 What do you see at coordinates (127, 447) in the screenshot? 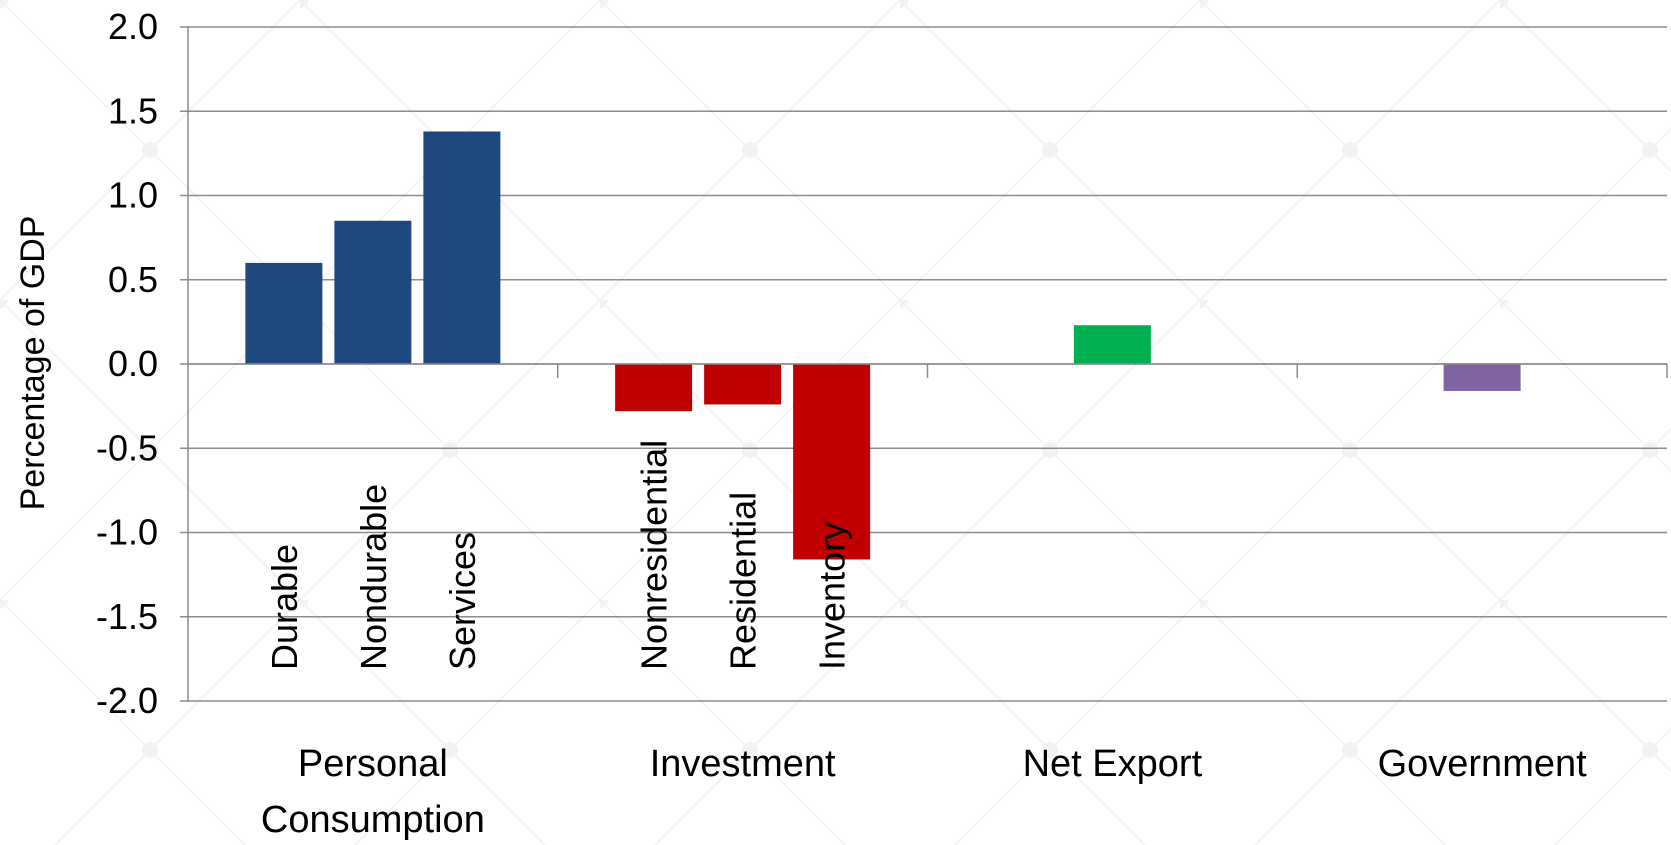
I see `y-tick-label: -0.5` at bounding box center [127, 447].